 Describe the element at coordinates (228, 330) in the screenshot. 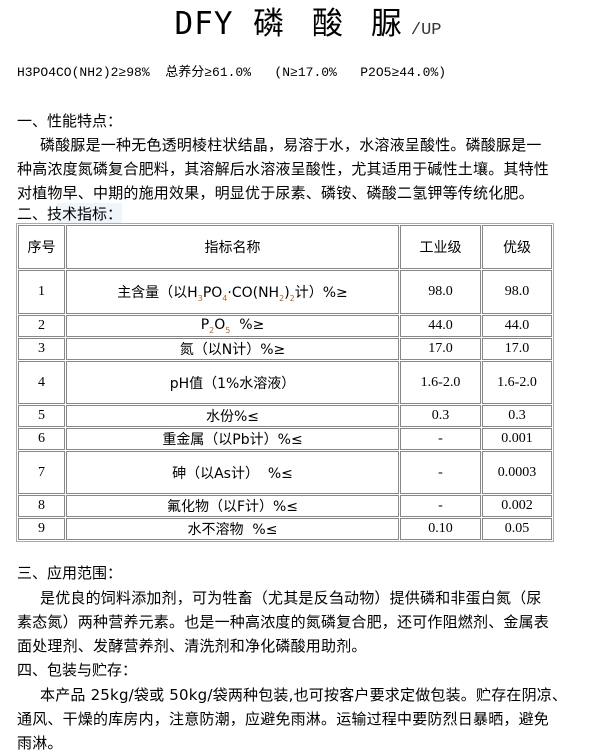

I see `subscript: 5` at that location.